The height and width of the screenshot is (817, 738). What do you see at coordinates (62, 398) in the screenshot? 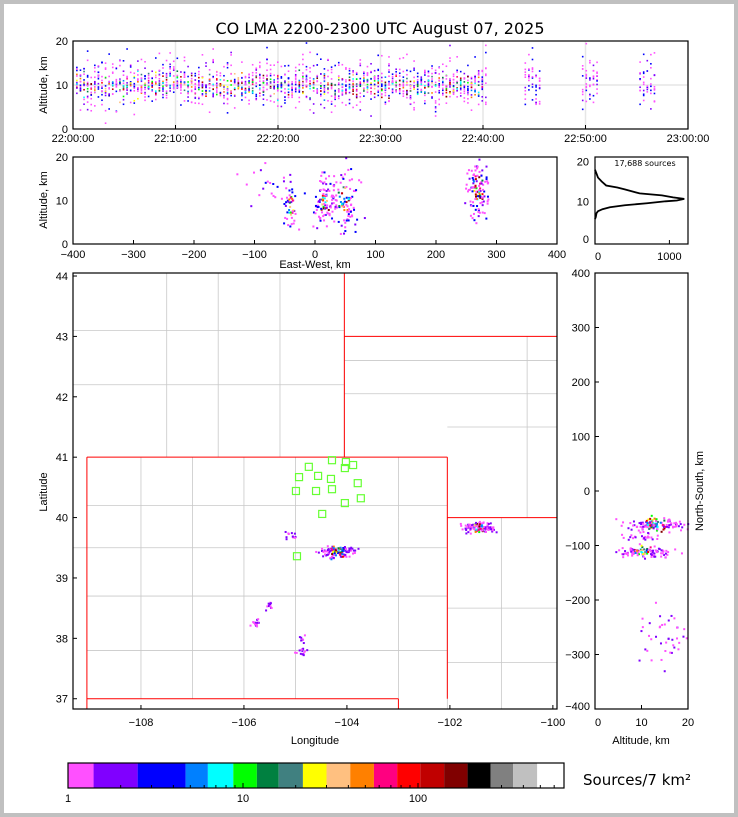
I see `lat-tick-label: 42` at bounding box center [62, 398].